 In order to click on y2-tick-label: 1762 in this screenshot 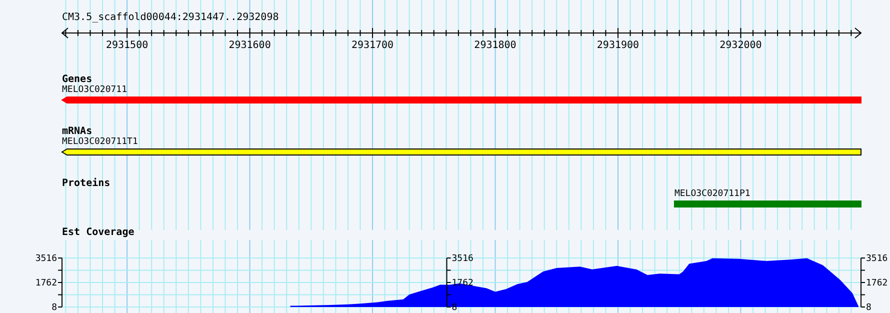, I will do `click(877, 283)`.